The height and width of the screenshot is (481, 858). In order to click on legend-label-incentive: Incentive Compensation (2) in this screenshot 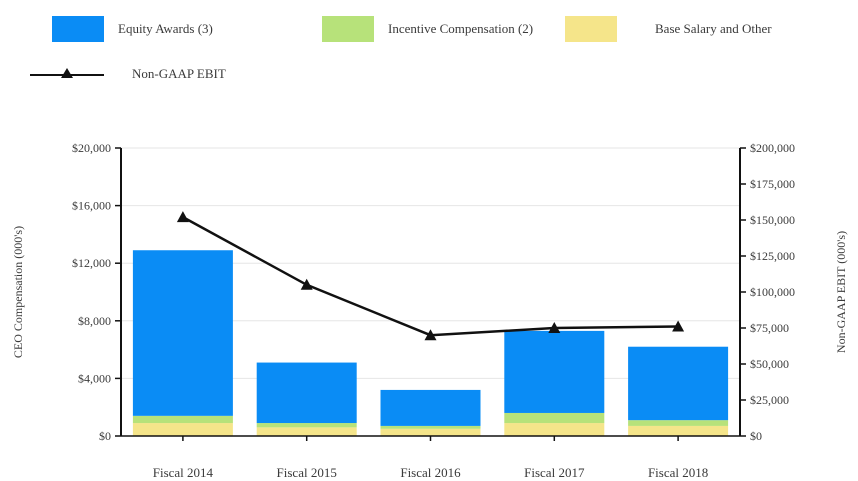, I will do `click(461, 28)`.